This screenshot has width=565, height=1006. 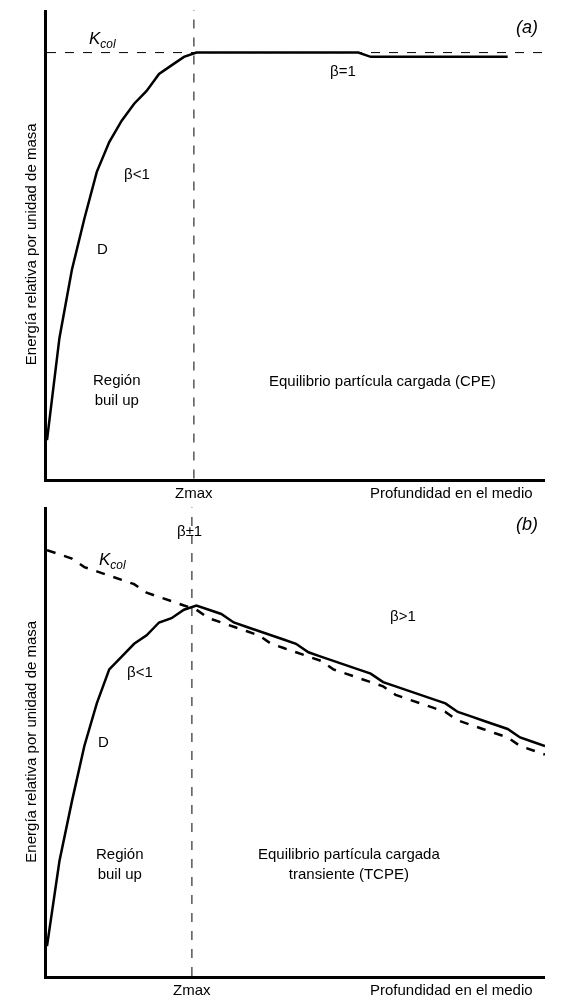 What do you see at coordinates (382, 380) in the screenshot?
I see `annotation: Equilibrio partícula cargada (CPE)` at bounding box center [382, 380].